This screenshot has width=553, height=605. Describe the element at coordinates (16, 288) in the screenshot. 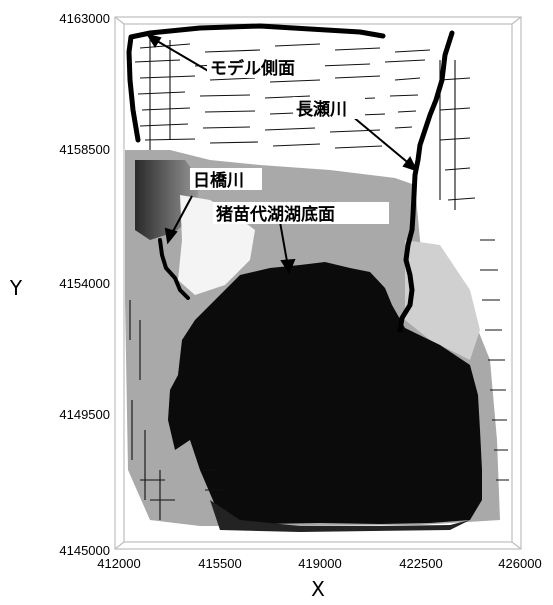

I see `y-axis-title: Y` at that location.